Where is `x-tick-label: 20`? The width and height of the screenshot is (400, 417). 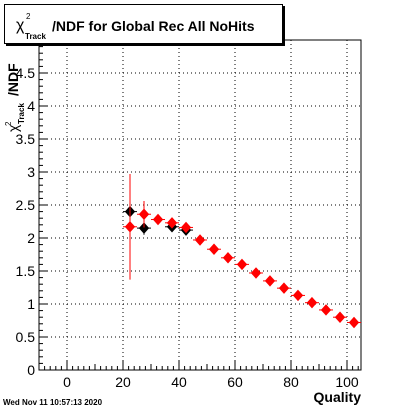 x-tick-label: 20 is located at coordinates (123, 382).